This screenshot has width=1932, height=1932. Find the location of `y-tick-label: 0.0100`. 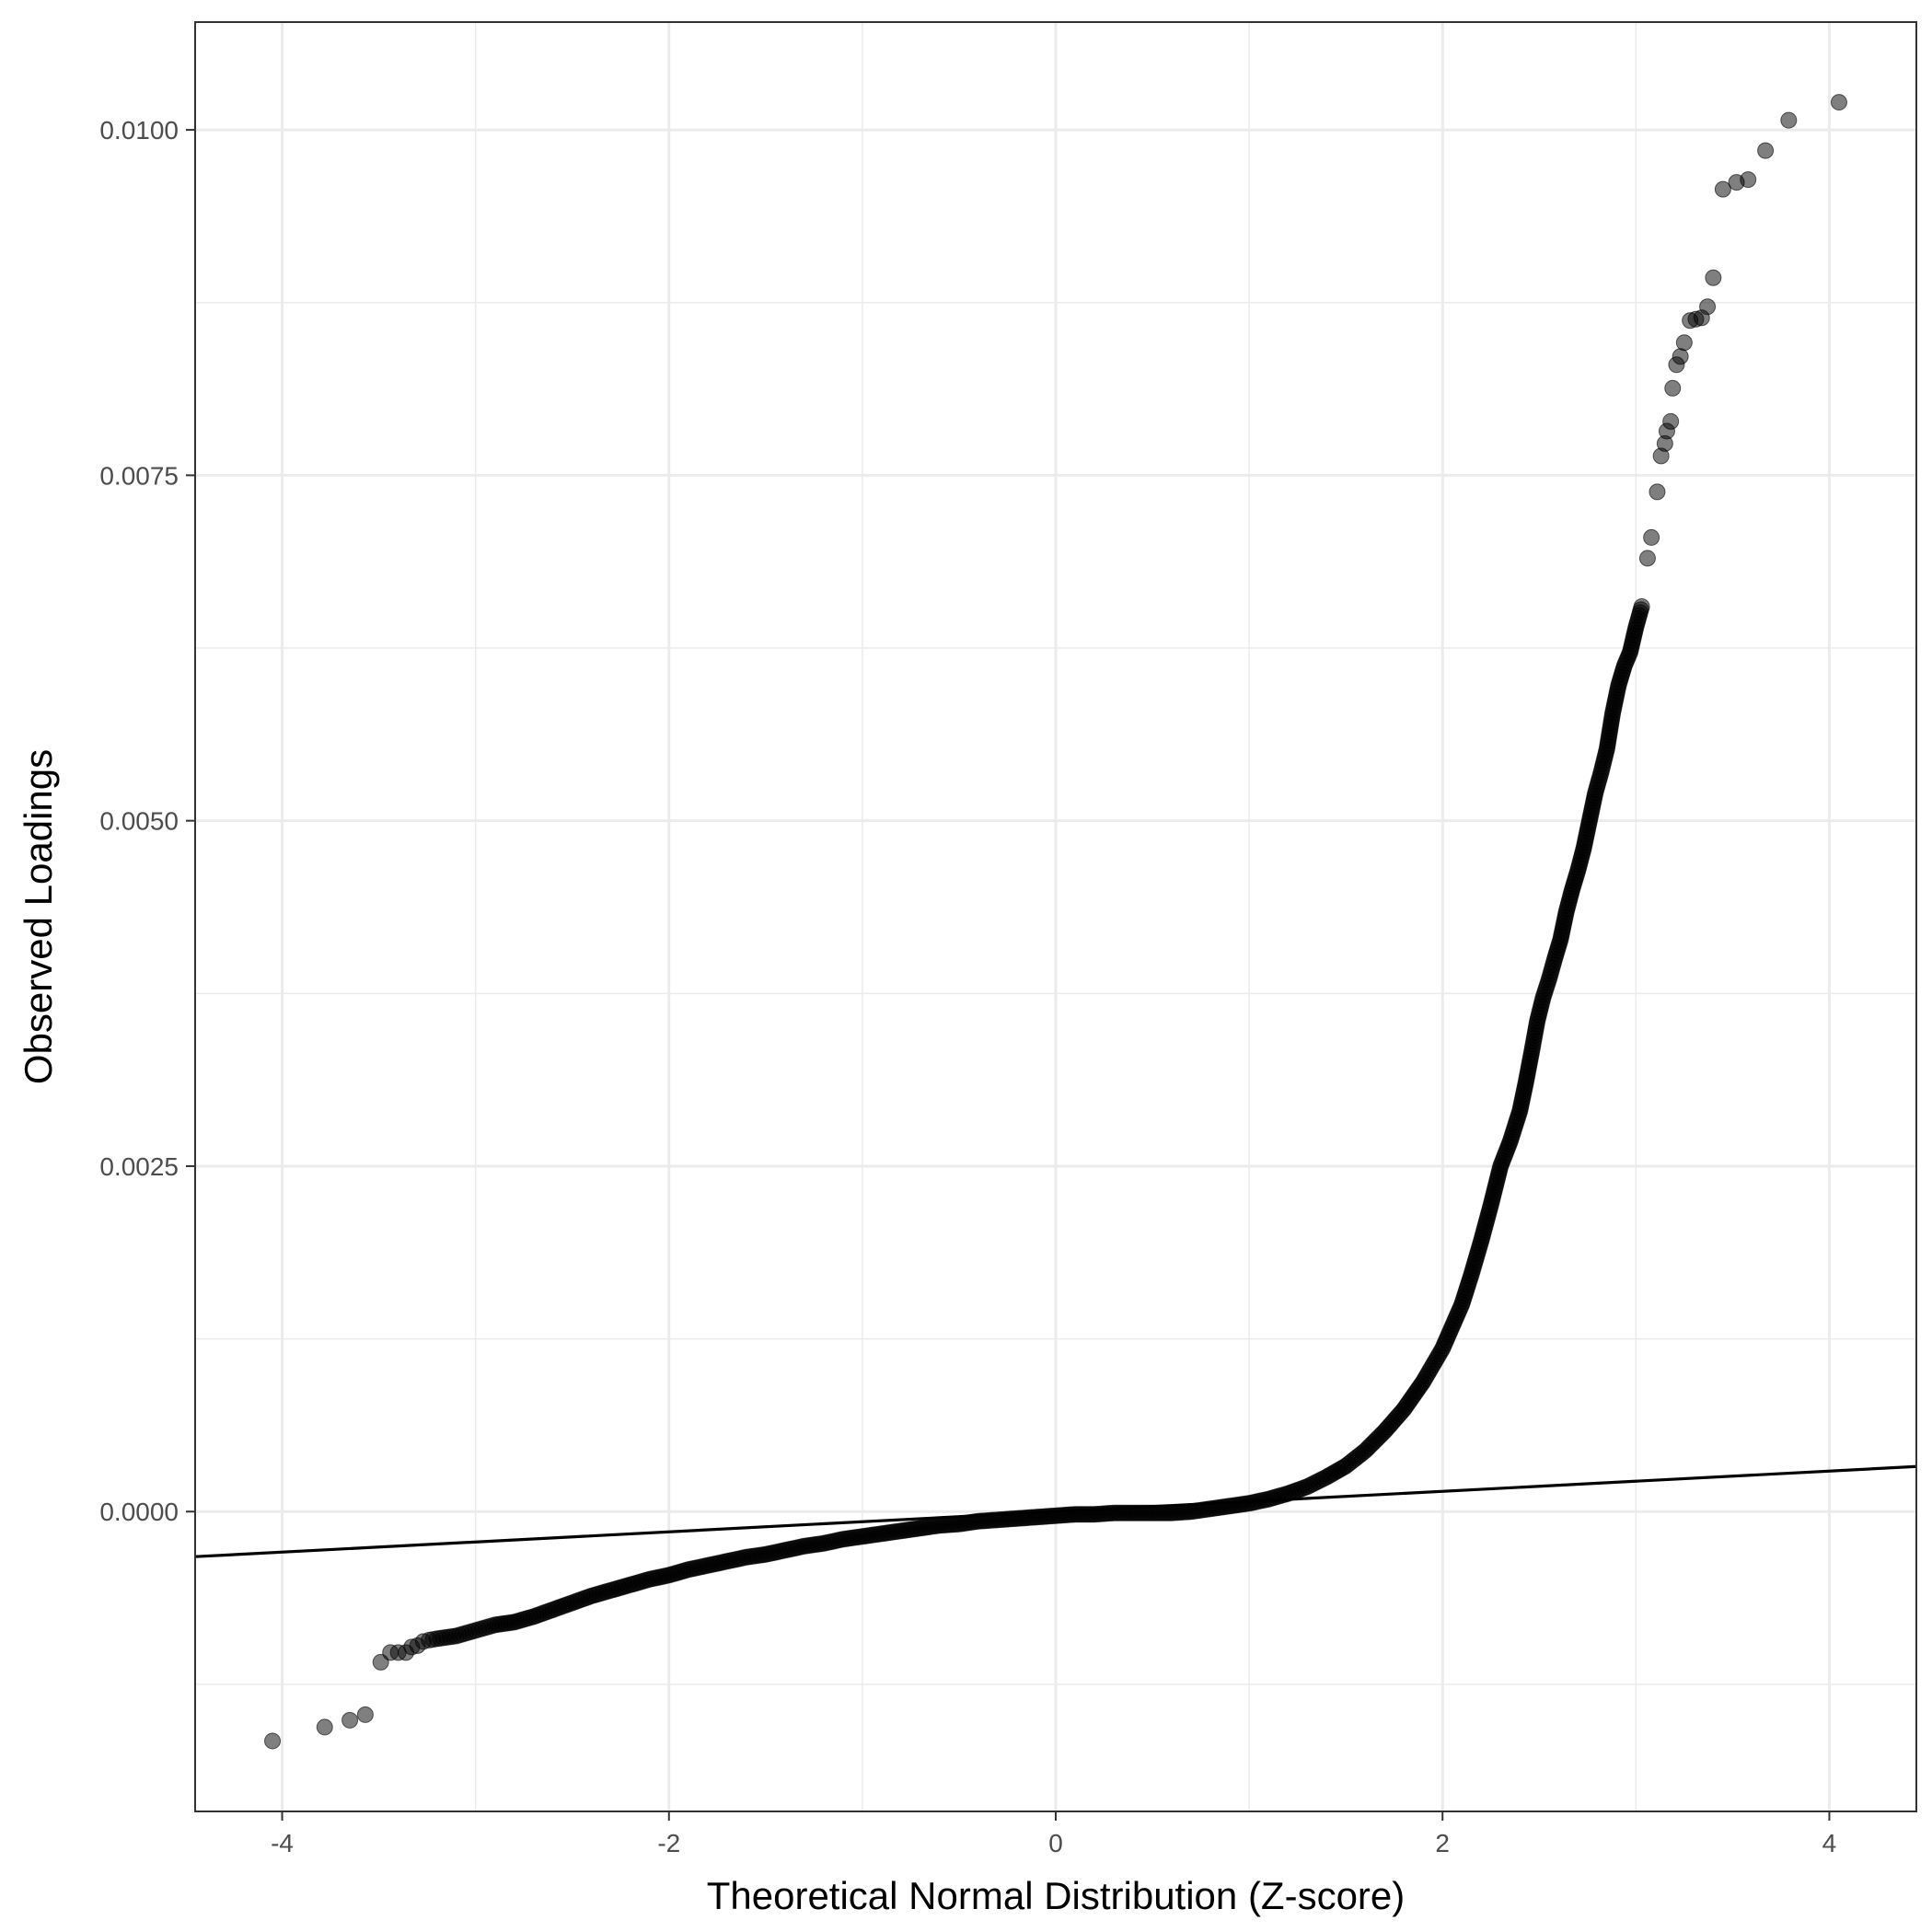

y-tick-label: 0.0100 is located at coordinates (139, 130).